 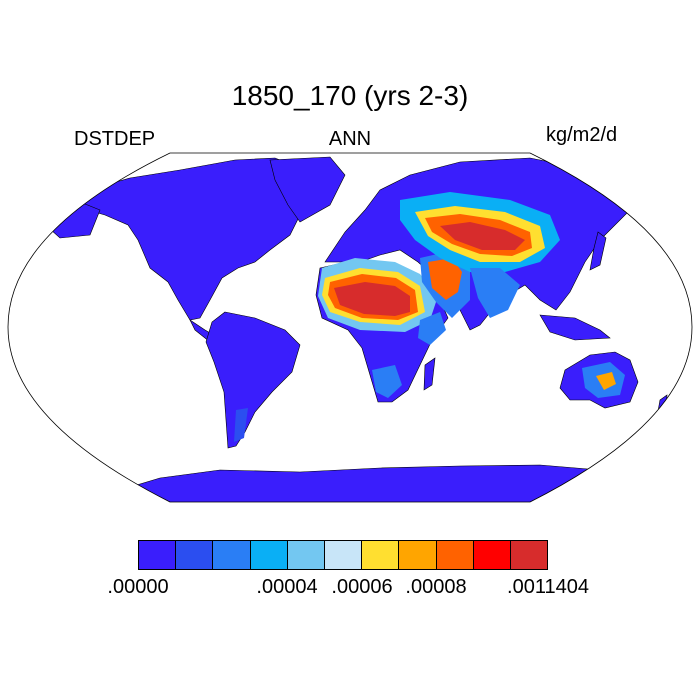 What do you see at coordinates (350, 139) in the screenshot?
I see `season-label: ANN` at bounding box center [350, 139].